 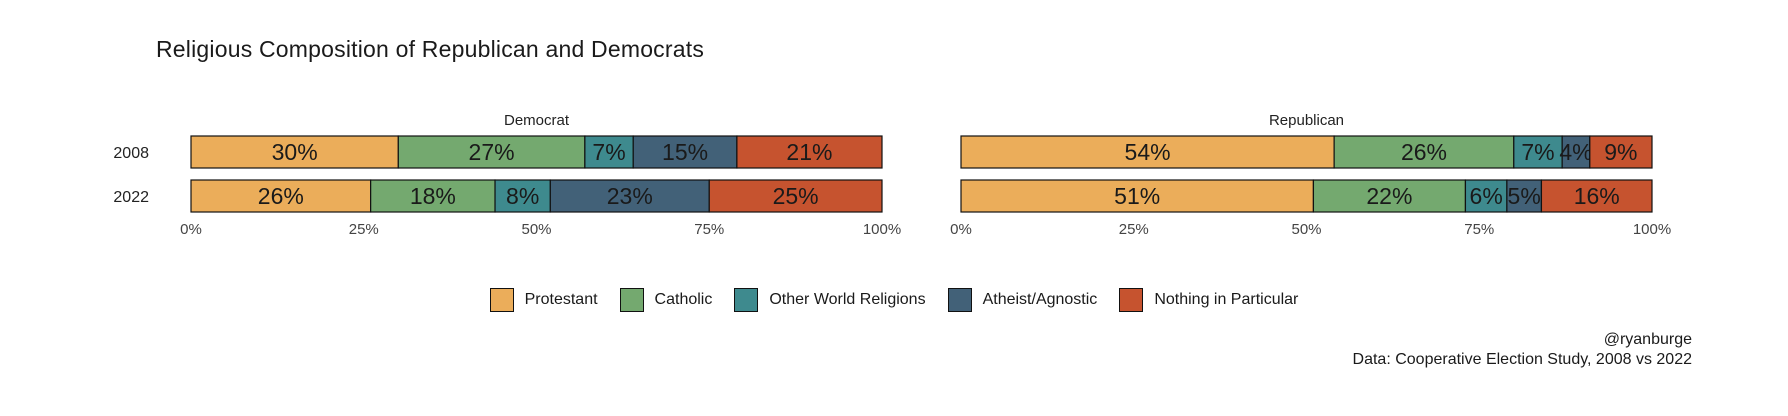 I want to click on bar-democrat-2022-nothing-in-particular, so click(x=795, y=196).